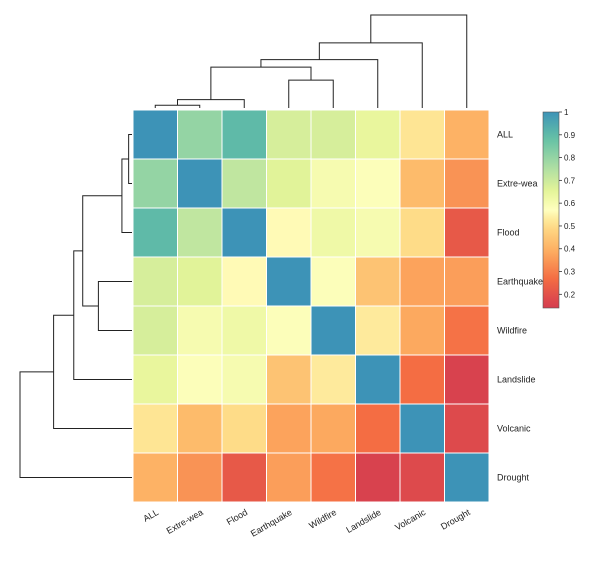 This screenshot has width=605, height=567. What do you see at coordinates (289, 477) in the screenshot?
I see `heatmap-cell-drought-earthquake` at bounding box center [289, 477].